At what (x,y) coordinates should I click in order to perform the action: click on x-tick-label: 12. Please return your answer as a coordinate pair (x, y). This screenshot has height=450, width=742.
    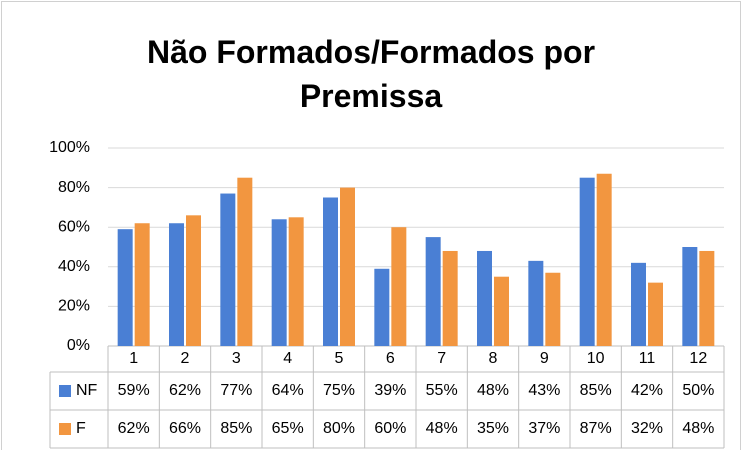
    Looking at the image, I should click on (698, 358).